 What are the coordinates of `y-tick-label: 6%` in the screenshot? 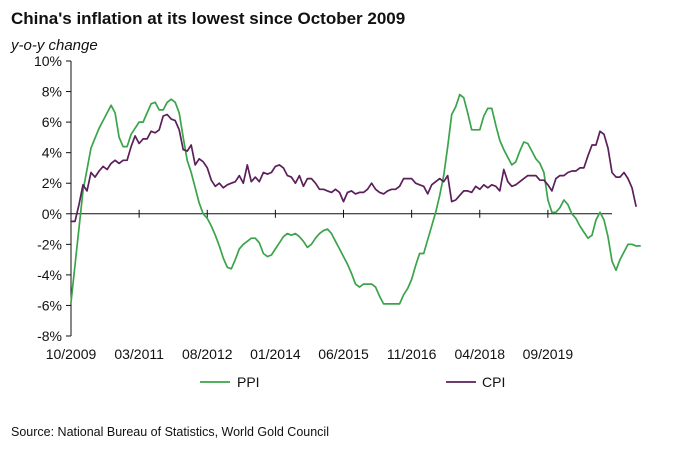 It's located at (52, 122).